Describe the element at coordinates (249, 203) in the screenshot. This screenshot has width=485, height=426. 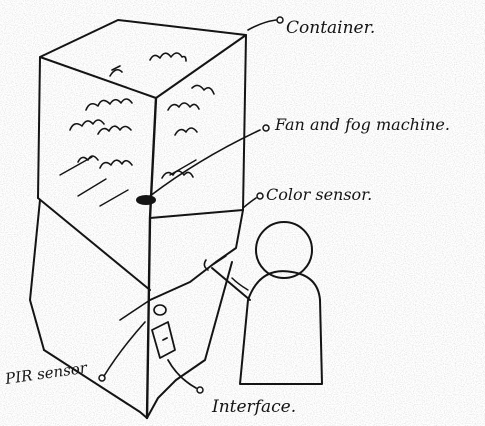
I see `color-sensor-leader-line` at that location.